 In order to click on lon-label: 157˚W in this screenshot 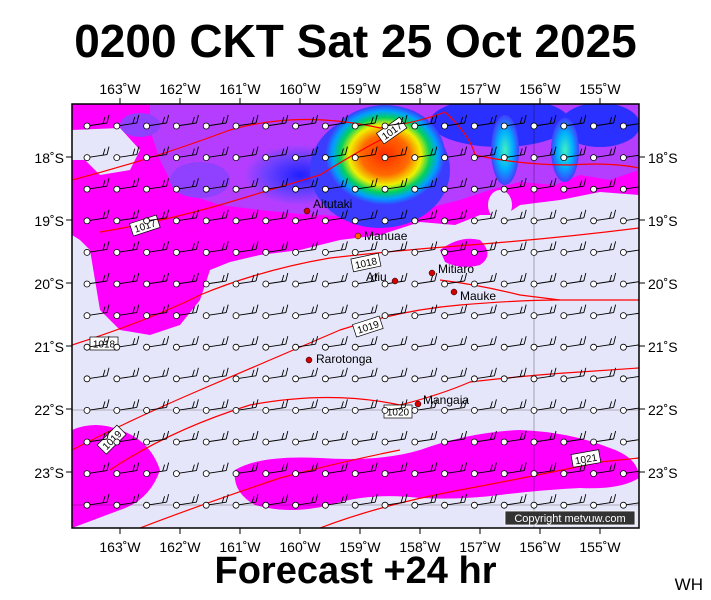, I will do `click(480, 547)`.